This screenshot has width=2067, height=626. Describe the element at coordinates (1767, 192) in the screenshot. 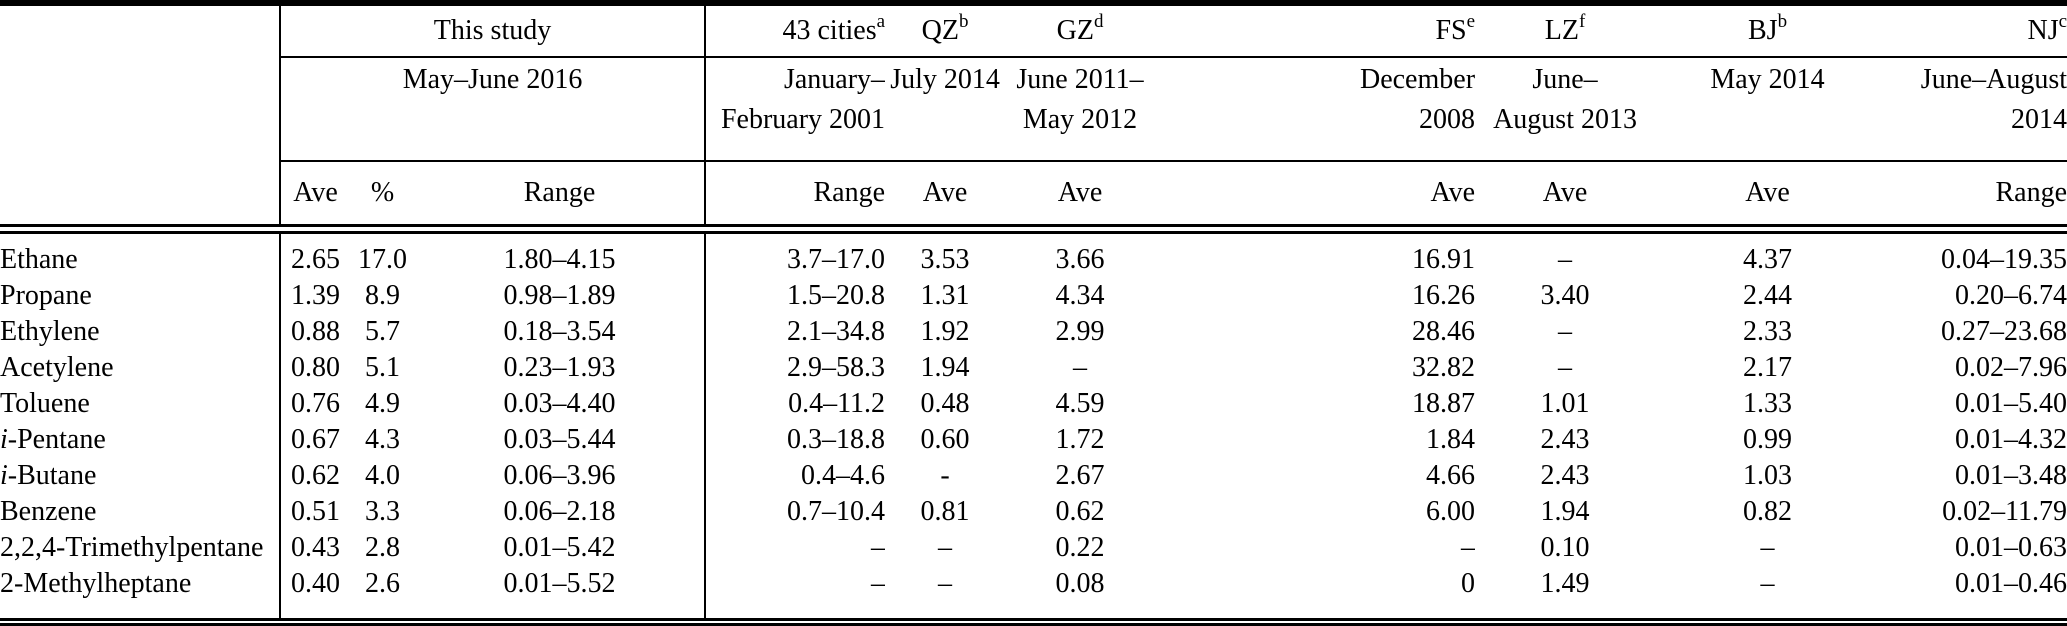

I see `stat-header-bj: Ave` at that location.